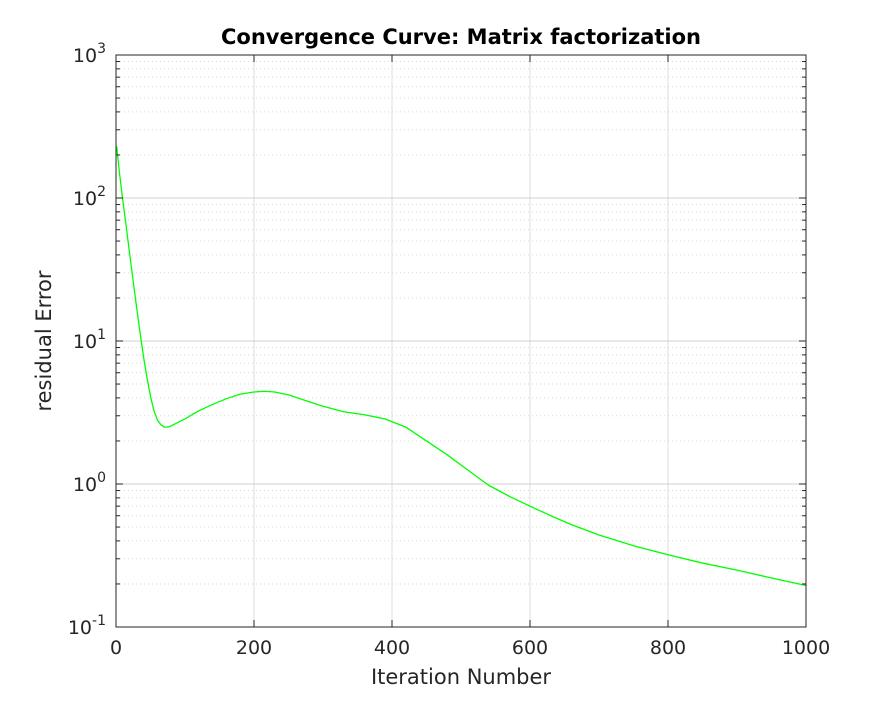  Describe the element at coordinates (116, 648) in the screenshot. I see `x-tick-label: 0` at that location.